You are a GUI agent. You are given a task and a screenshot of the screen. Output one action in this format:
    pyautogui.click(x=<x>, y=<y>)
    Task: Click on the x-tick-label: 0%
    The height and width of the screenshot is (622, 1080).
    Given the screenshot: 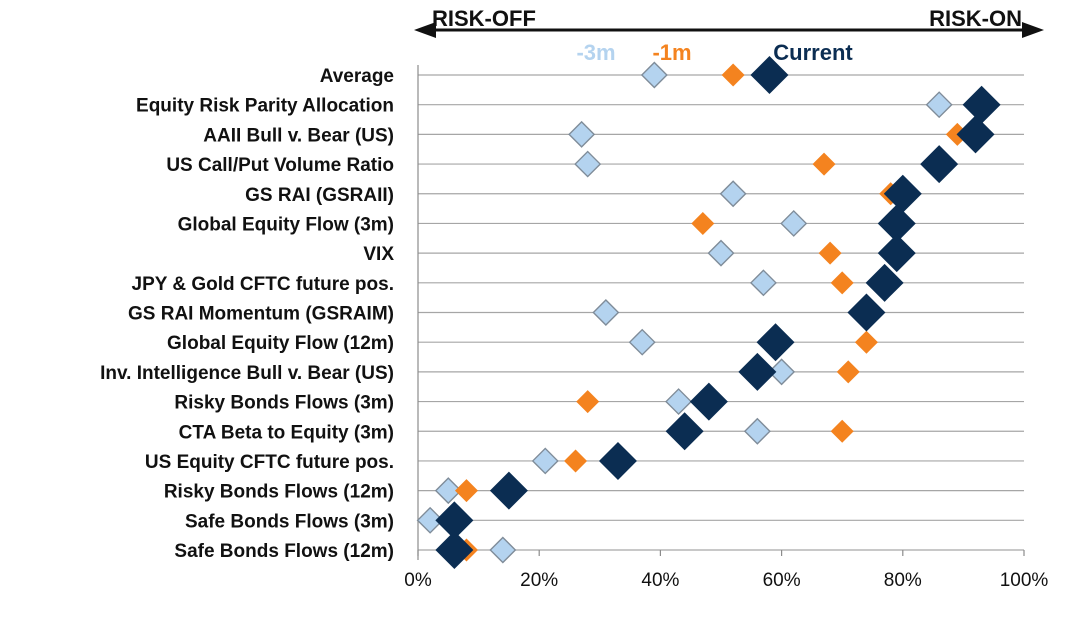 What is the action you would take?
    pyautogui.click(x=418, y=580)
    